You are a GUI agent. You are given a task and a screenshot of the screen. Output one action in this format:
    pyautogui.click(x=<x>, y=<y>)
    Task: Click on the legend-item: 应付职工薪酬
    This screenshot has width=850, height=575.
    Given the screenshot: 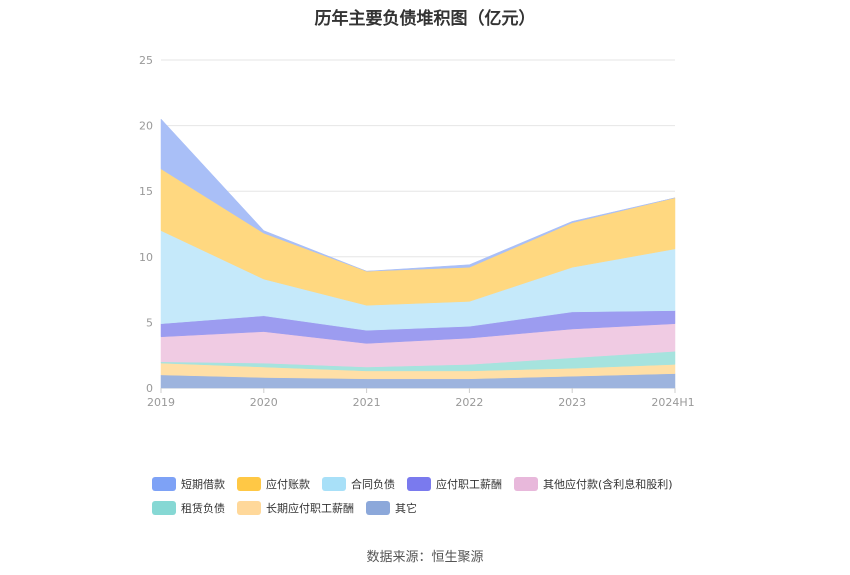 What is the action you would take?
    pyautogui.click(x=454, y=484)
    